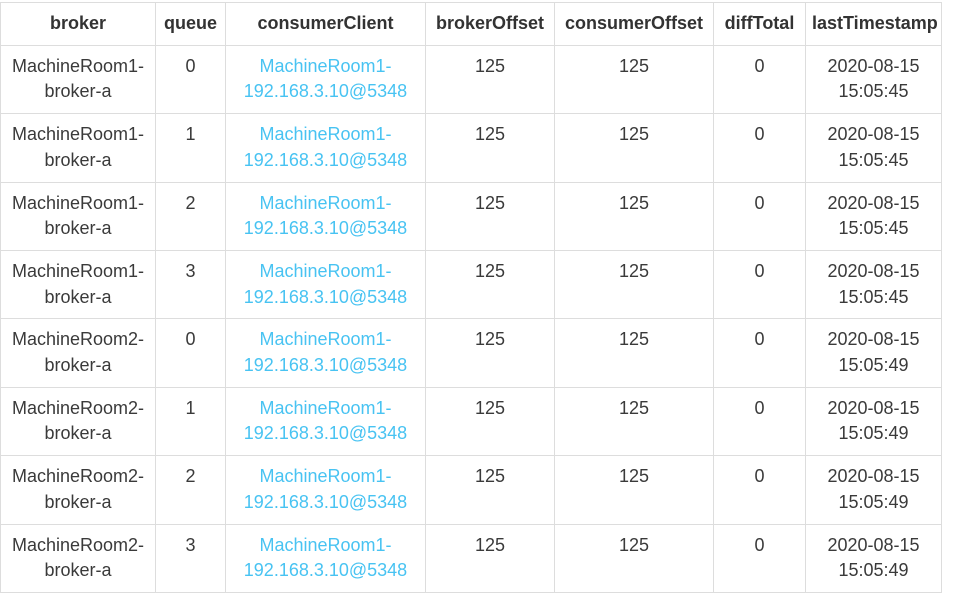 The width and height of the screenshot is (953, 596). Describe the element at coordinates (634, 24) in the screenshot. I see `column-header-consumer-offset: consumerOffset` at that location.